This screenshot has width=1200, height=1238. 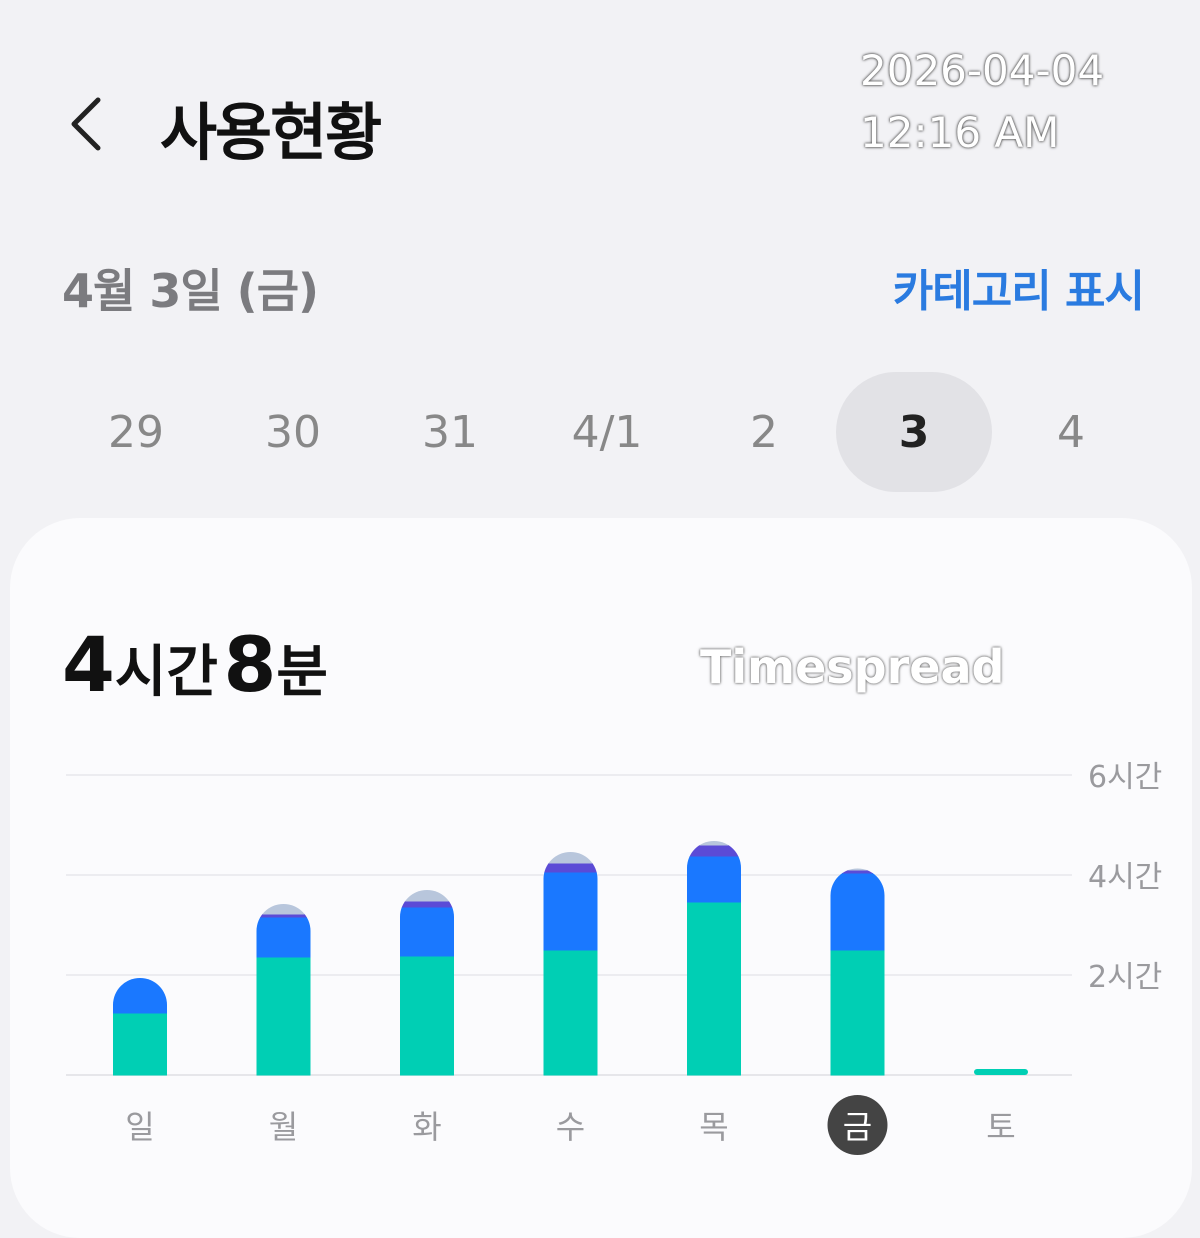 What do you see at coordinates (190, 291) in the screenshot?
I see `selected-date: 4월 3일 (금)` at bounding box center [190, 291].